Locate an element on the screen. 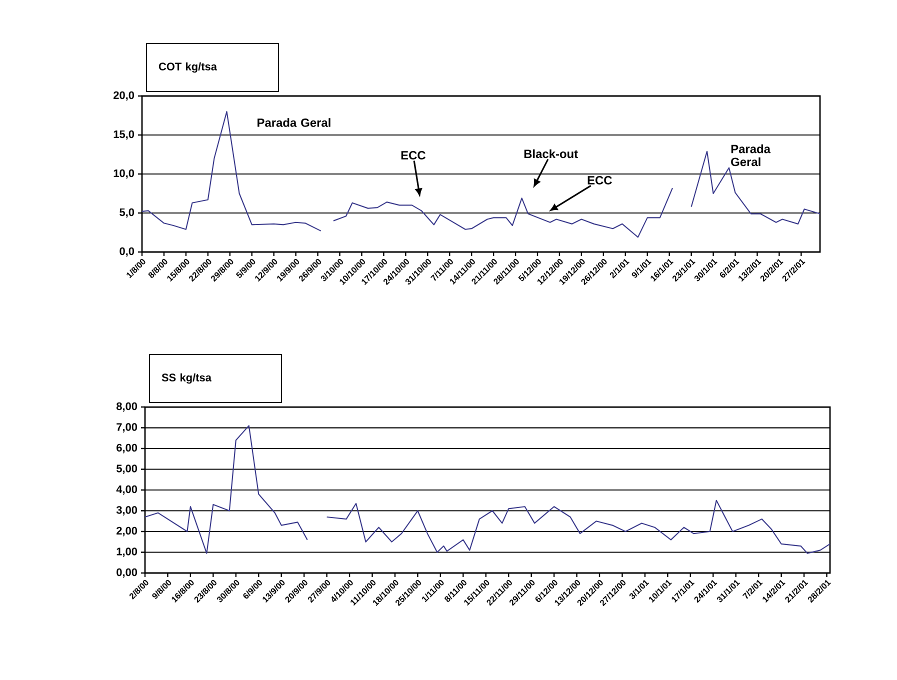 This screenshot has height=680, width=897. y-tick-label: 15,0 is located at coordinates (124, 135).